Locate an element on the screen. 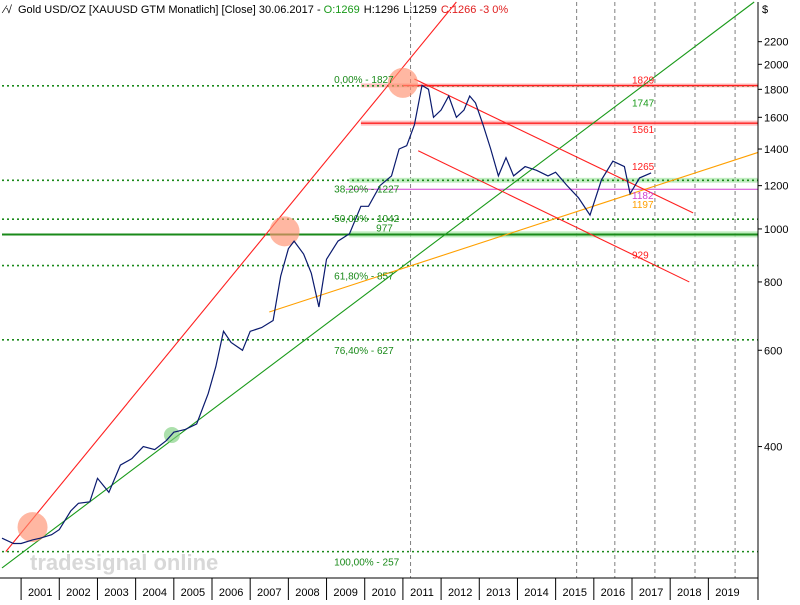 The image size is (800, 605). x-tick-label: 2019 is located at coordinates (727, 593).